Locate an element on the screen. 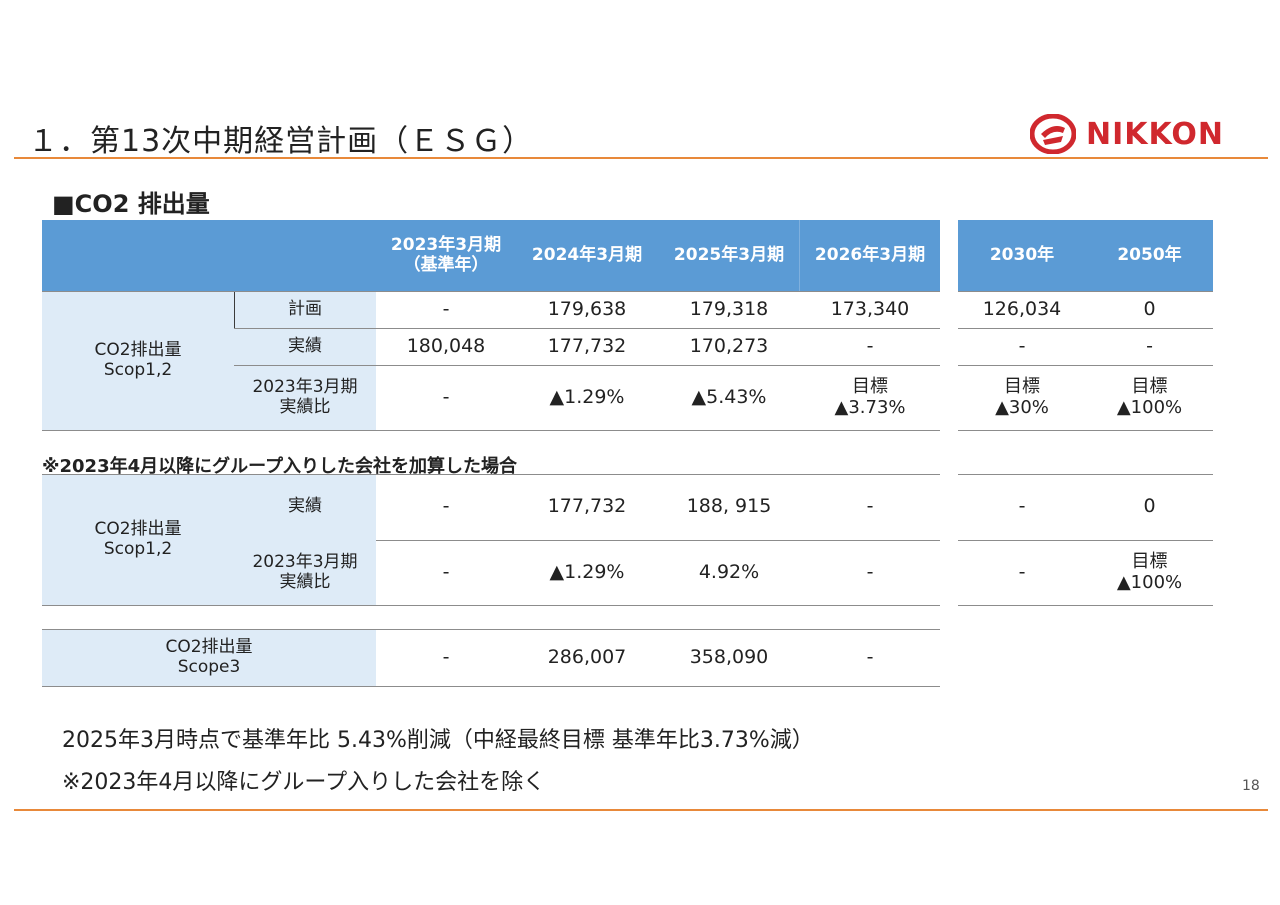  target-2026-cell: 目標 ▲3.73% is located at coordinates (870, 398).